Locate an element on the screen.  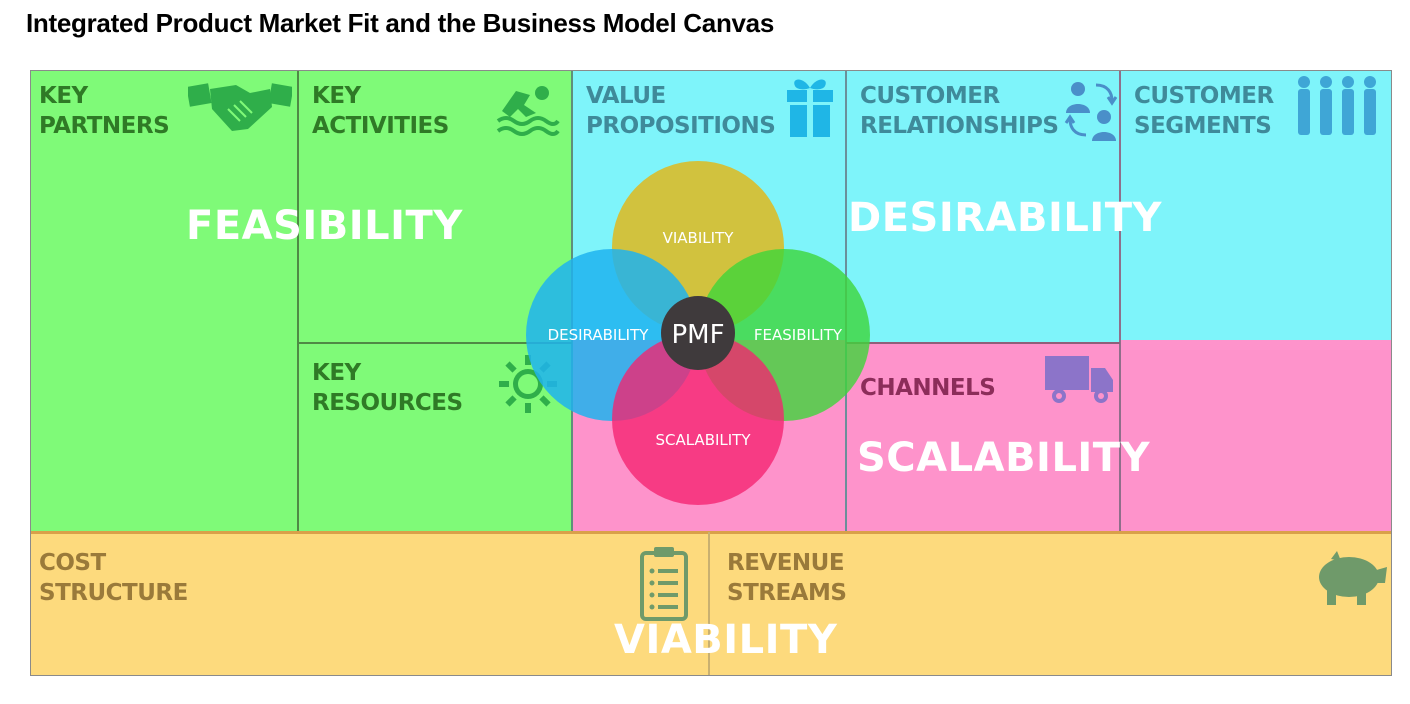
cost-structure-label: COST STRUCTURE is located at coordinates (113, 578).